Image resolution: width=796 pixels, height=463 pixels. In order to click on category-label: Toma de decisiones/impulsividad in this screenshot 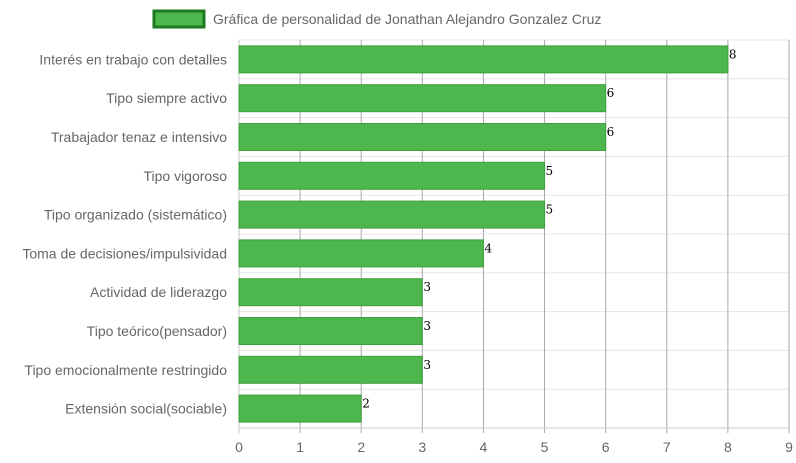, I will do `click(124, 253)`.